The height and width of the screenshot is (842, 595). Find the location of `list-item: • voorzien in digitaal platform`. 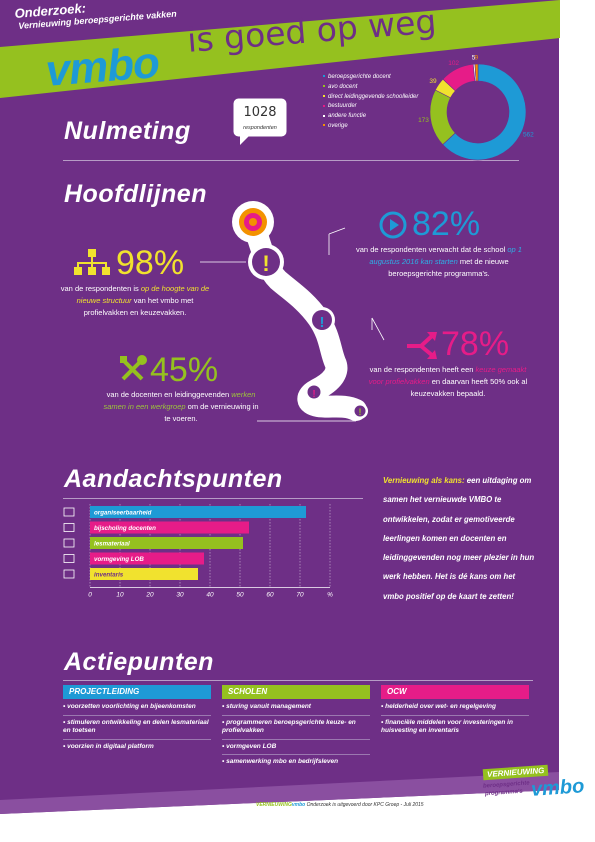

list-item: • voorzien in digitaal platform is located at coordinates (108, 746).